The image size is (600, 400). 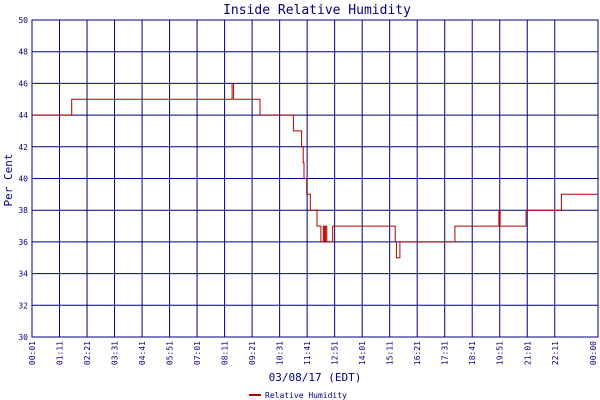 I want to click on legend: Relative Humidity, so click(x=298, y=395).